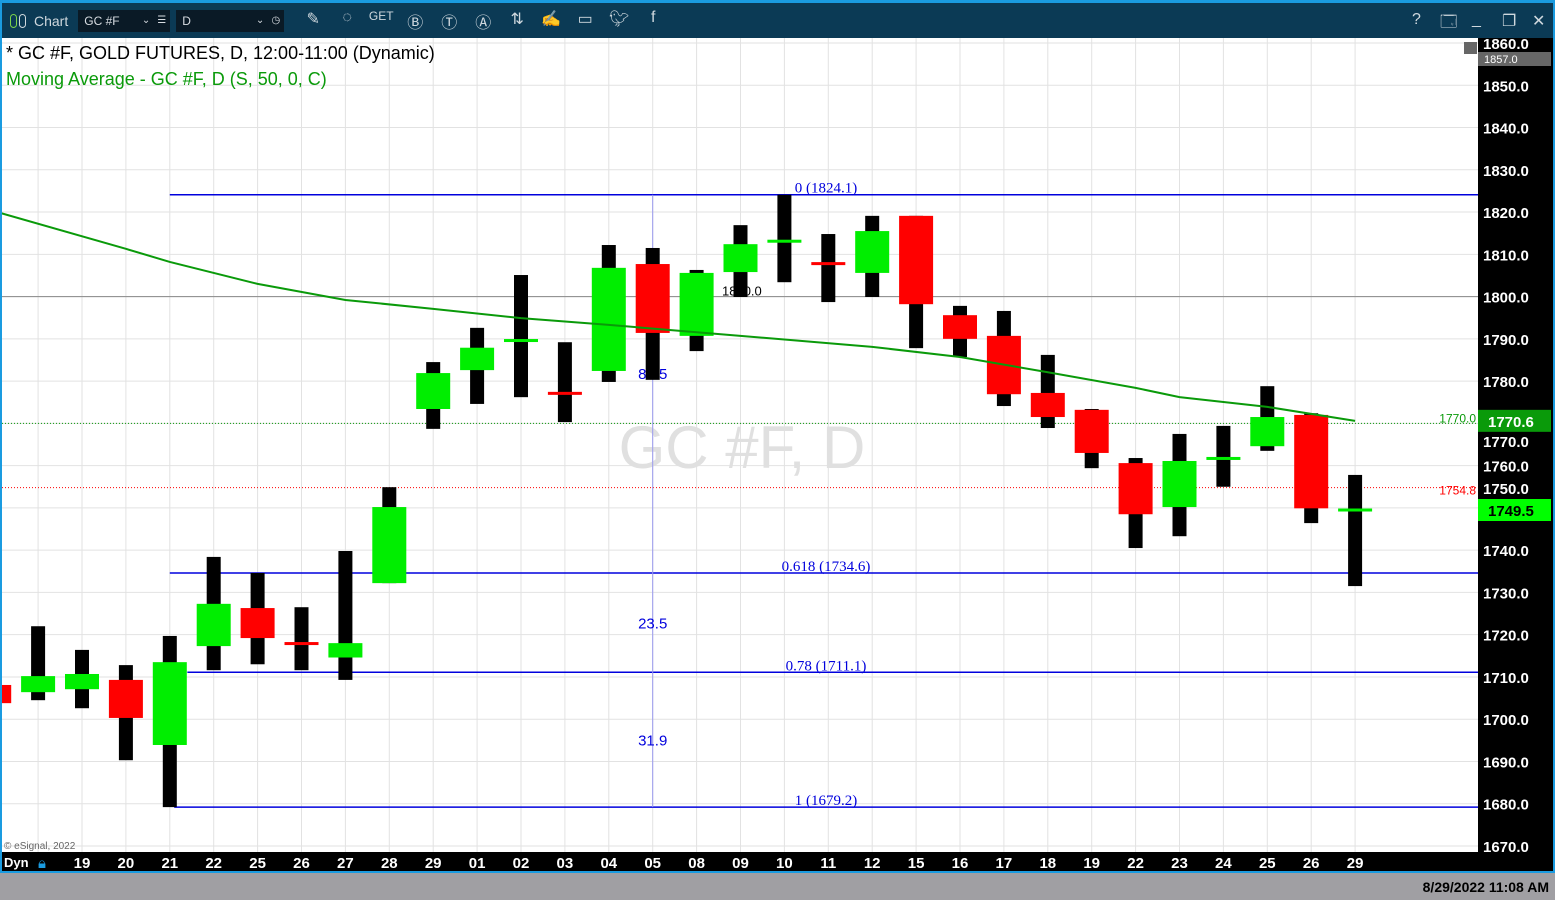 The image size is (1555, 900). I want to click on menu-icon: ☰, so click(162, 20).